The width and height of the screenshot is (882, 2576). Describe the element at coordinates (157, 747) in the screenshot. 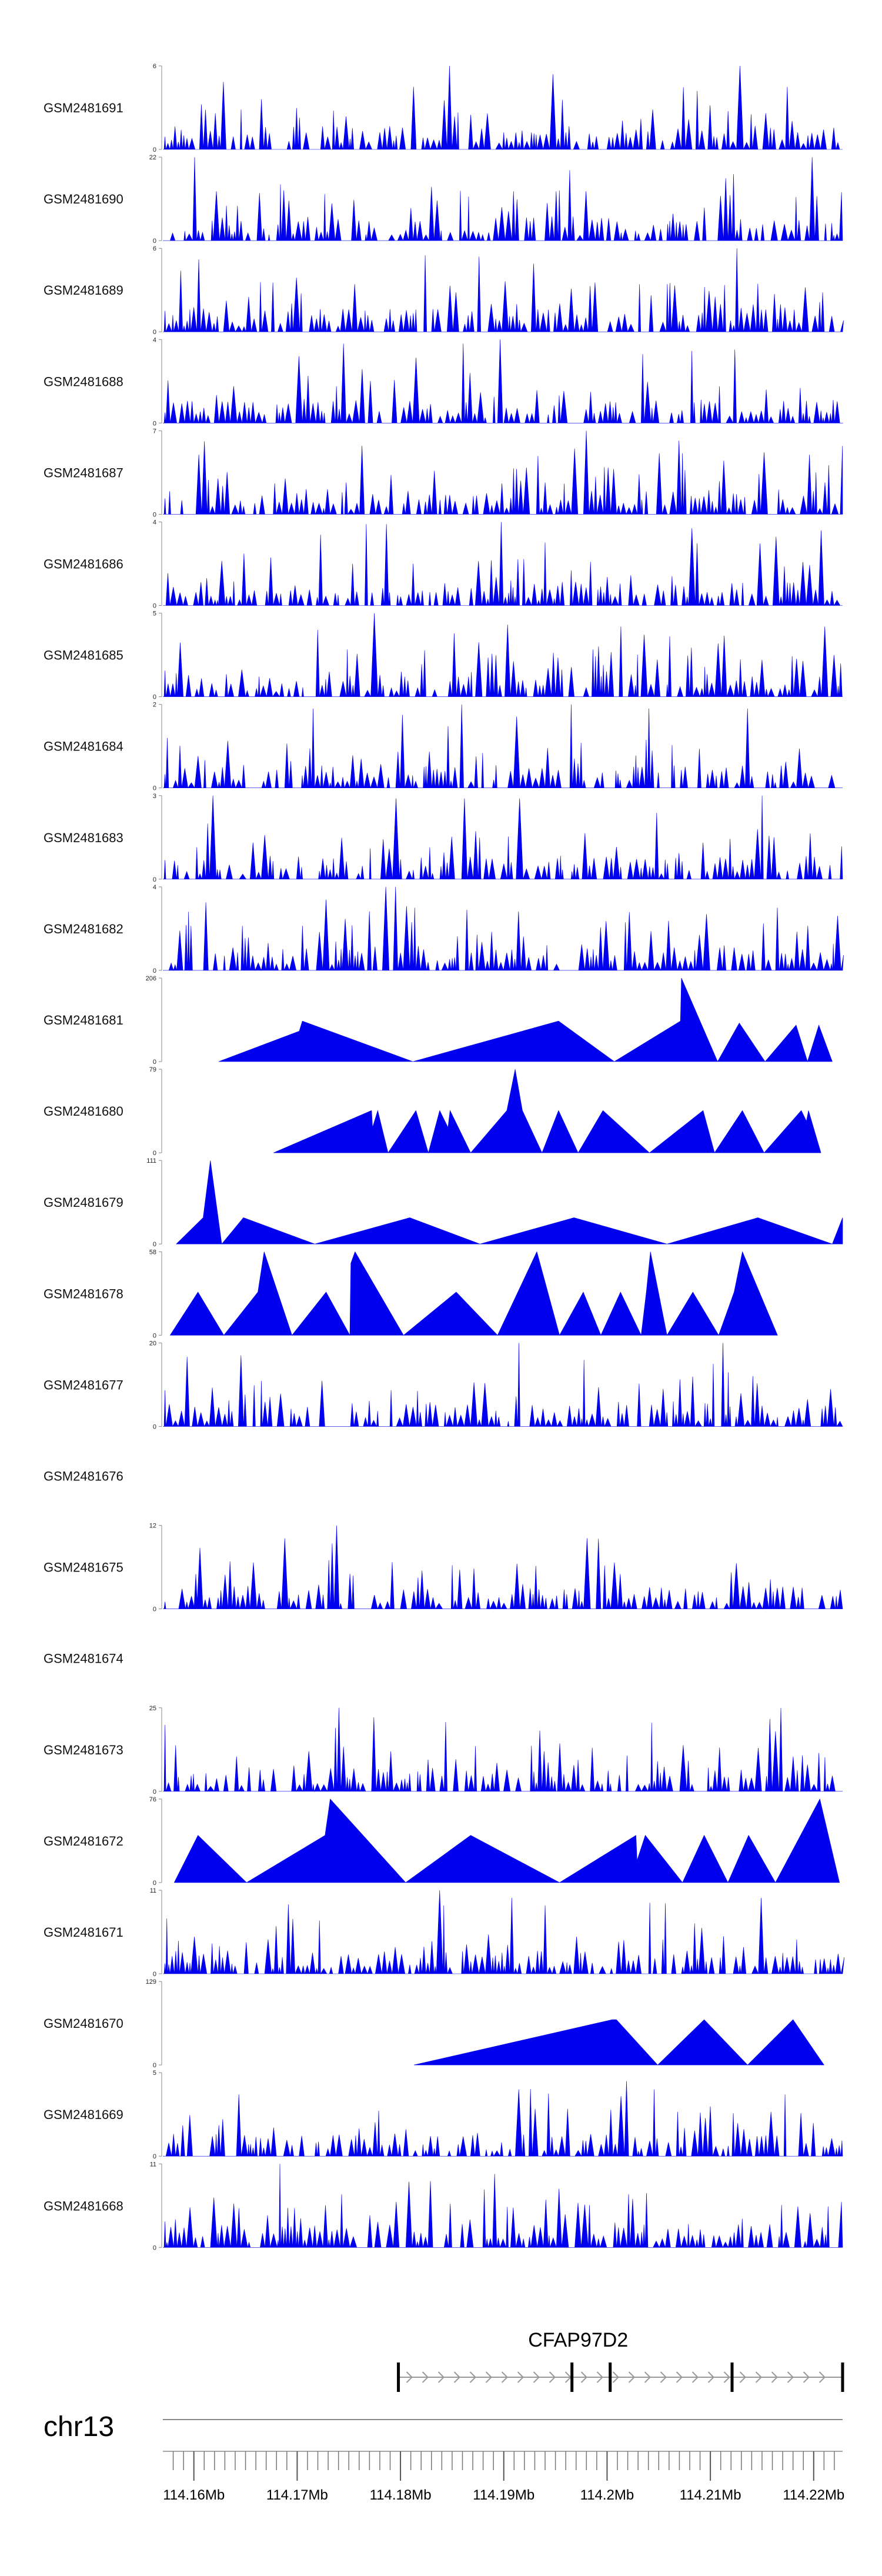

I see `track-y-axis: 20` at that location.